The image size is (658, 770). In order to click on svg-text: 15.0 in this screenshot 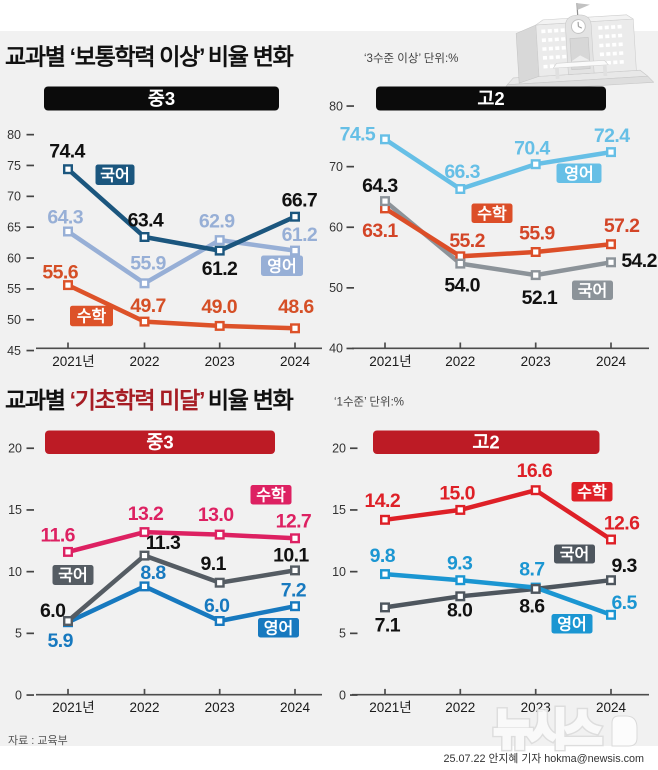, I will do `click(457, 494)`.